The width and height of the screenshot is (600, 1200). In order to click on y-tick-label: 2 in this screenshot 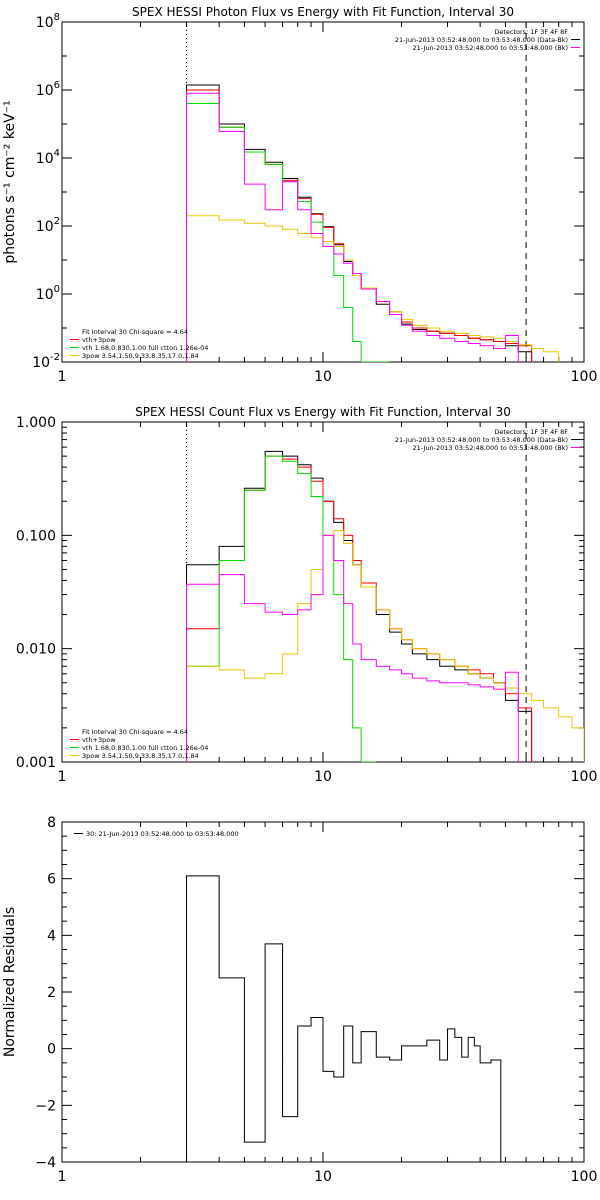, I will do `click(51, 993)`.